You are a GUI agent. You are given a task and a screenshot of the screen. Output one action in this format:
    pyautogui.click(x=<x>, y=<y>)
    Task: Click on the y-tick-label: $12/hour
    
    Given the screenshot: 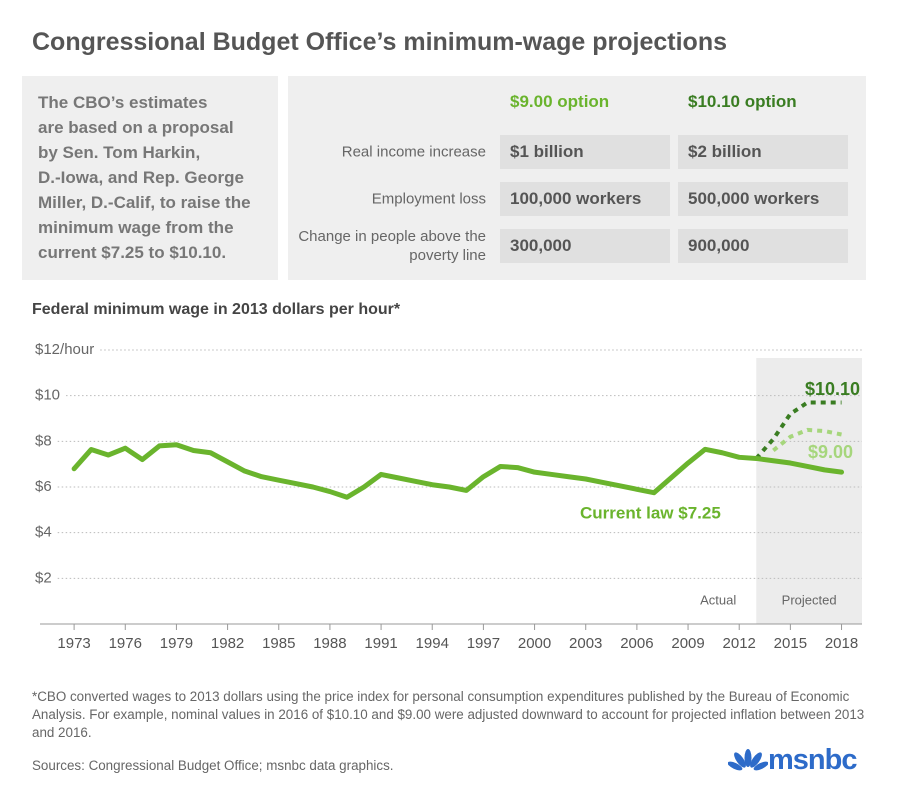 What is the action you would take?
    pyautogui.click(x=64, y=349)
    